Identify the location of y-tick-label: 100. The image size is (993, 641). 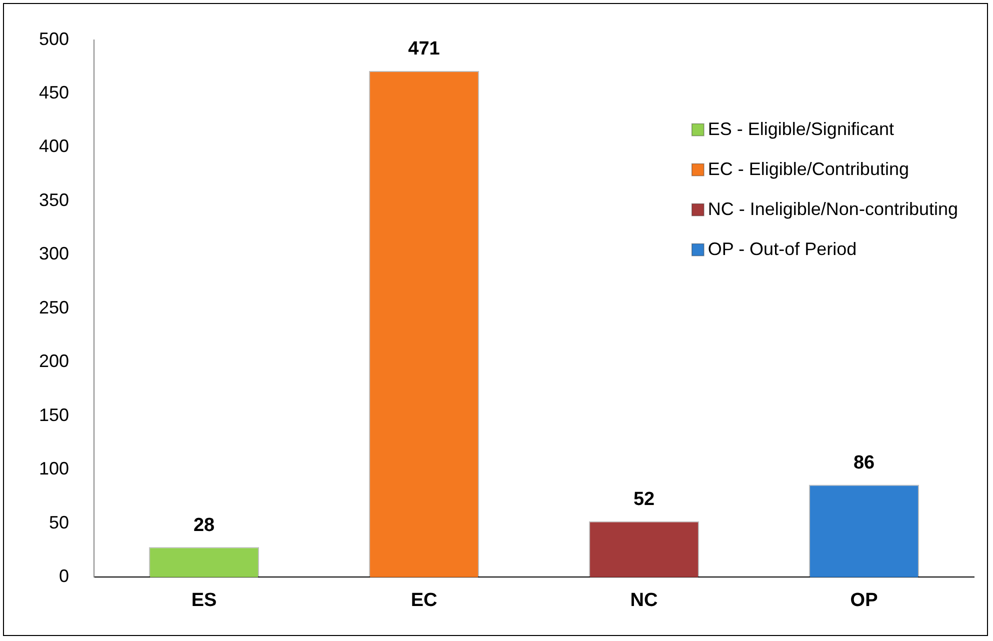
(54, 468).